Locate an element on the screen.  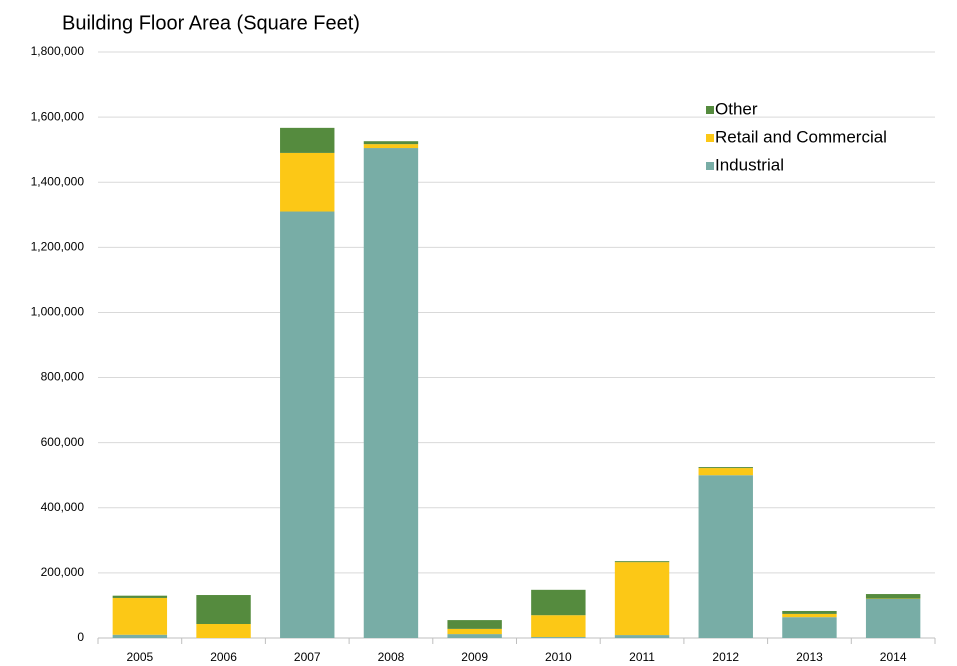
y-tick-label: 1,200,000 is located at coordinates (58, 247).